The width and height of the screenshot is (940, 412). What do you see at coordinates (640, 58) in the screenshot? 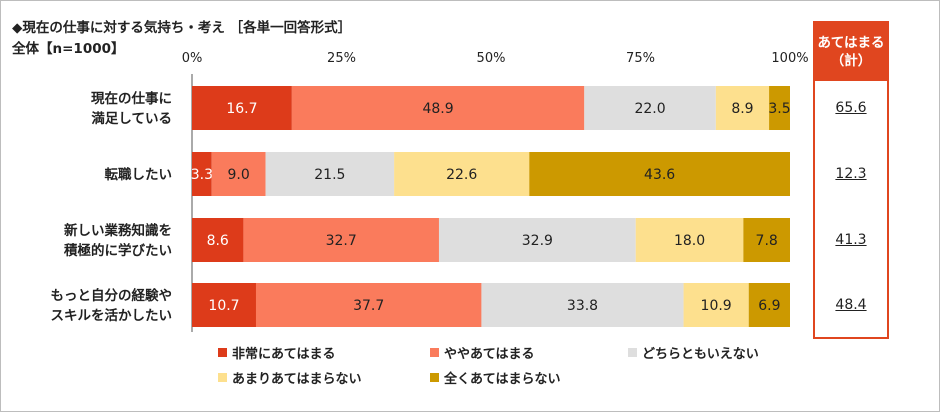
I see `x-tick-label: 75%` at bounding box center [640, 58].